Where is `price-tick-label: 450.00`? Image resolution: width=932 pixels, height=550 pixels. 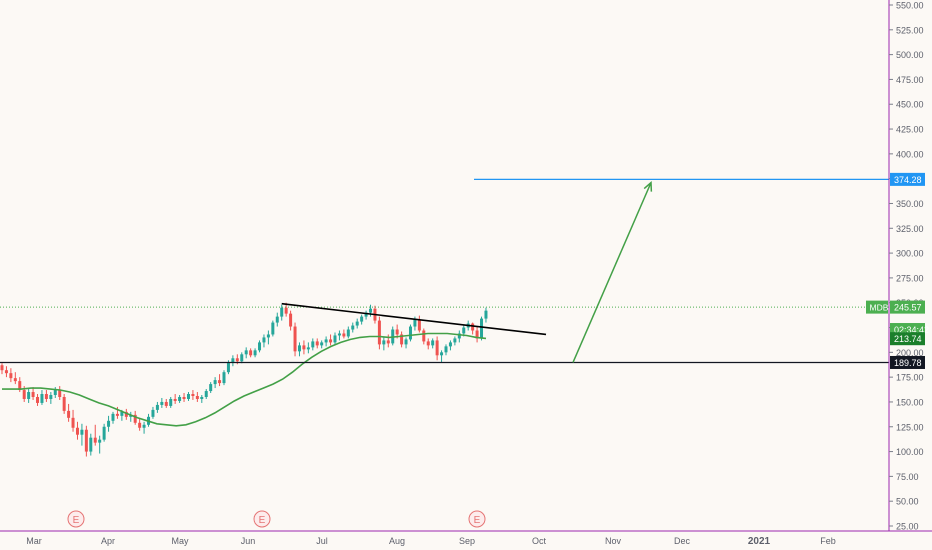 price-tick-label: 450.00 is located at coordinates (910, 105).